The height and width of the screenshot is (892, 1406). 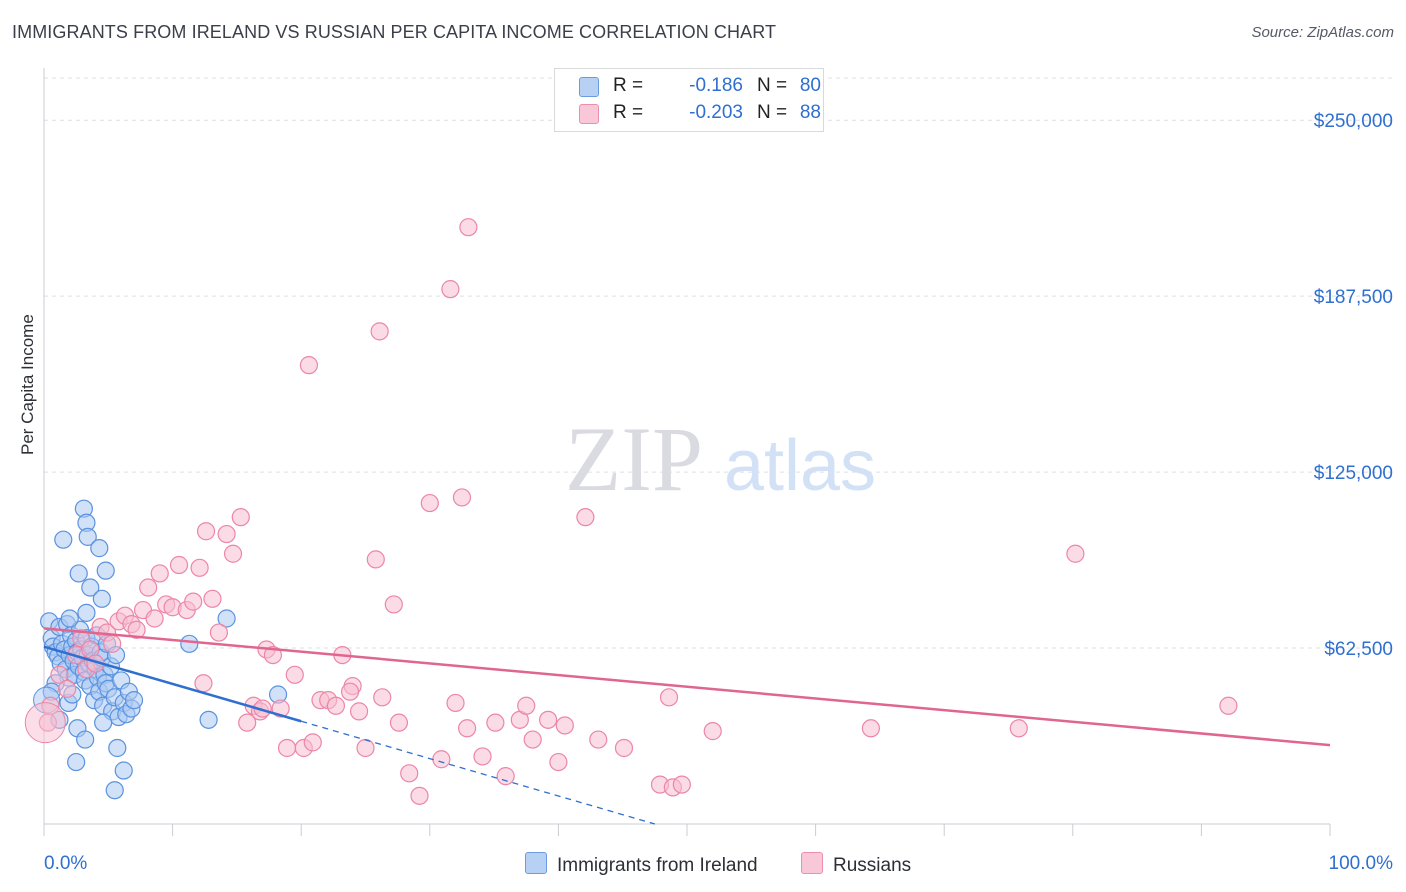 What do you see at coordinates (1358, 649) in the screenshot?
I see `y-tick-label: $62,500` at bounding box center [1358, 649].